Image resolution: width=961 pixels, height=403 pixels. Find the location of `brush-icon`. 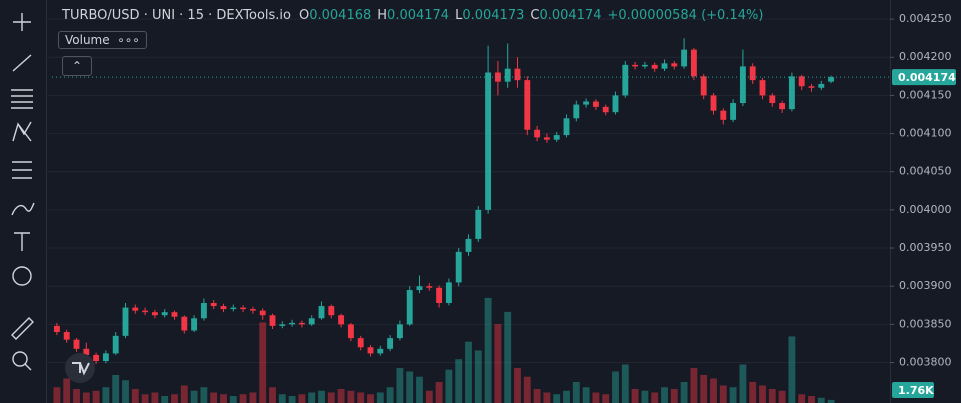

brush-icon is located at coordinates (23, 209).